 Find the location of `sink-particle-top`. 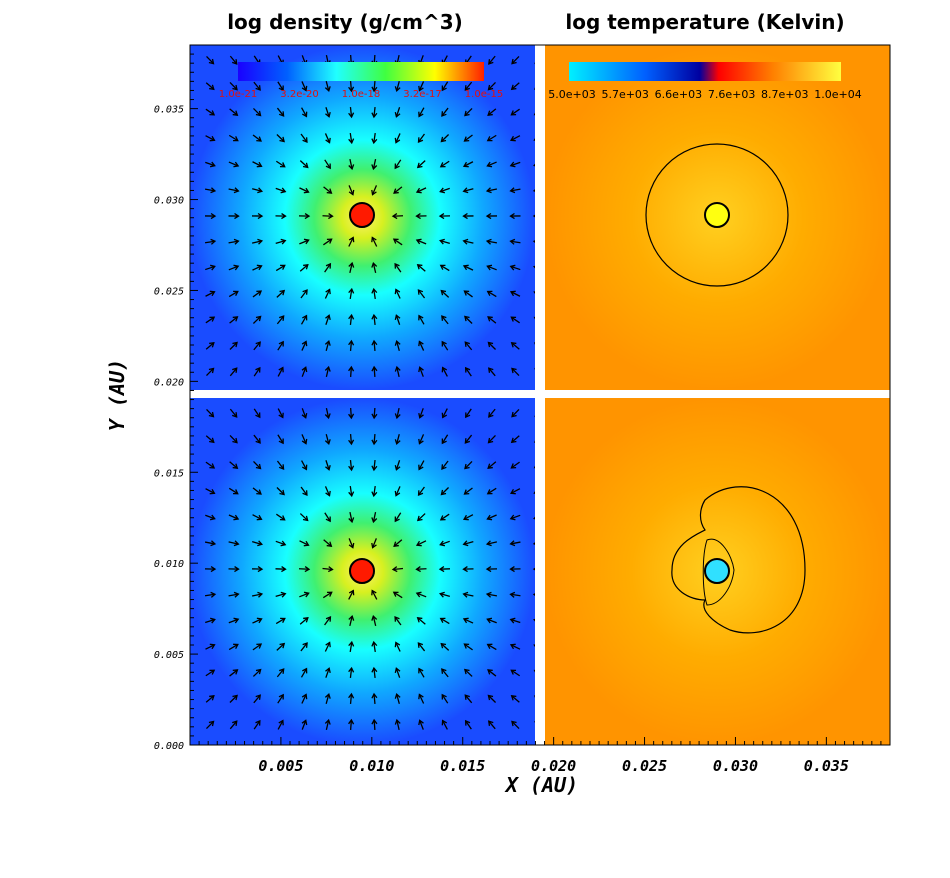

sink-particle-top is located at coordinates (362, 215).